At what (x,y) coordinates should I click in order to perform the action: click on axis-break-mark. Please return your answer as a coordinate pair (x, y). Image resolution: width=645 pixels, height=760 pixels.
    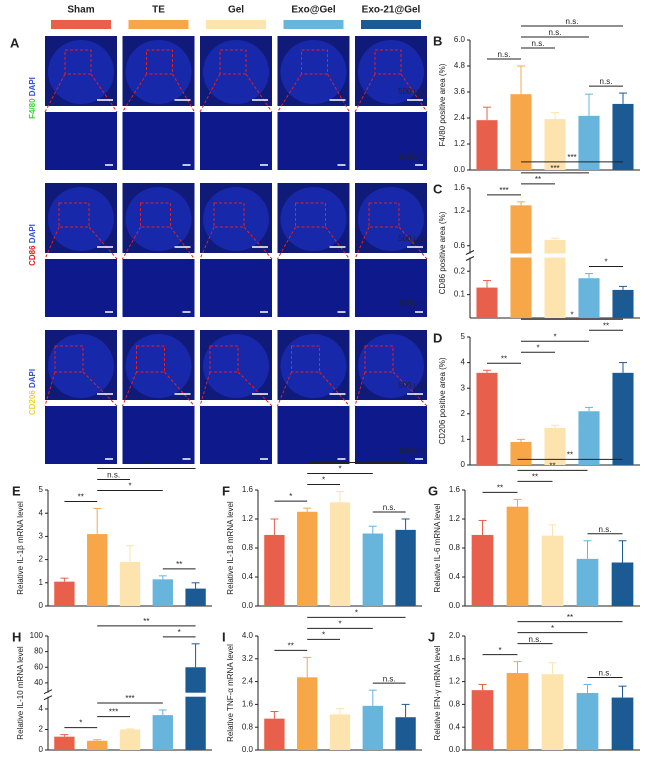
    Looking at the image, I should click on (470, 258).